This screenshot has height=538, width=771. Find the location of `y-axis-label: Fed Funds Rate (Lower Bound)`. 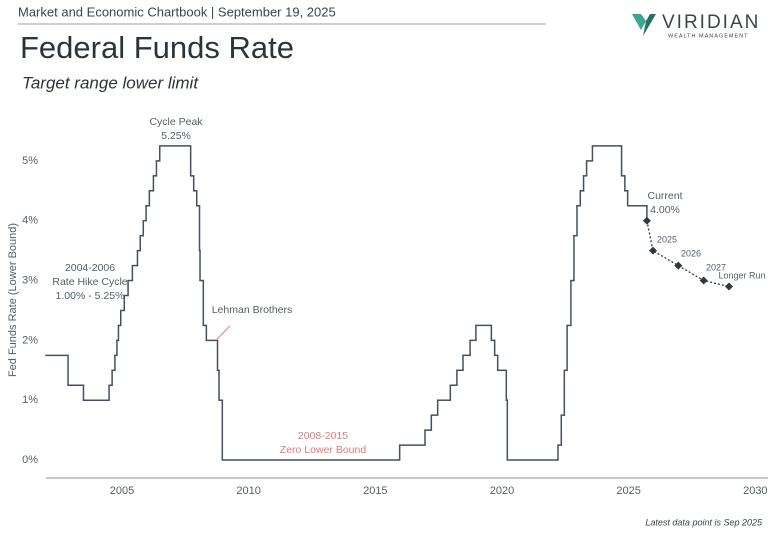

y-axis-label: Fed Funds Rate (Lower Bound) is located at coordinates (13, 300).